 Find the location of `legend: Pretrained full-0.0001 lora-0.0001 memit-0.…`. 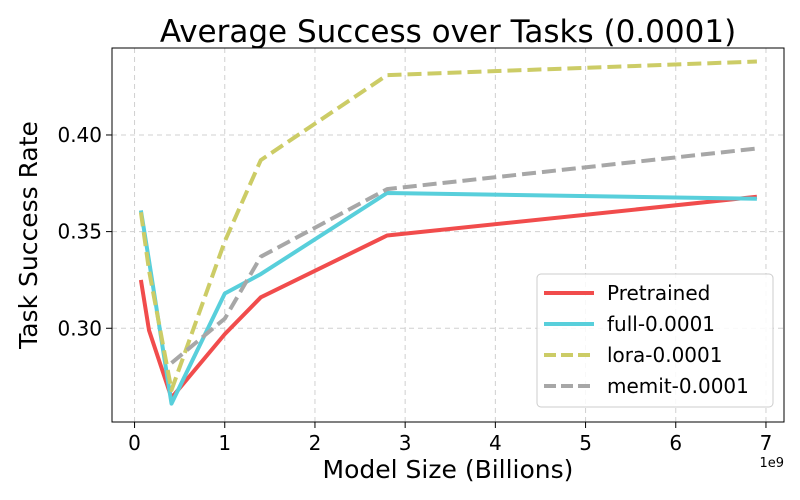

legend: Pretrained full-0.0001 lora-0.0001 memit-0.… is located at coordinates (655, 340).